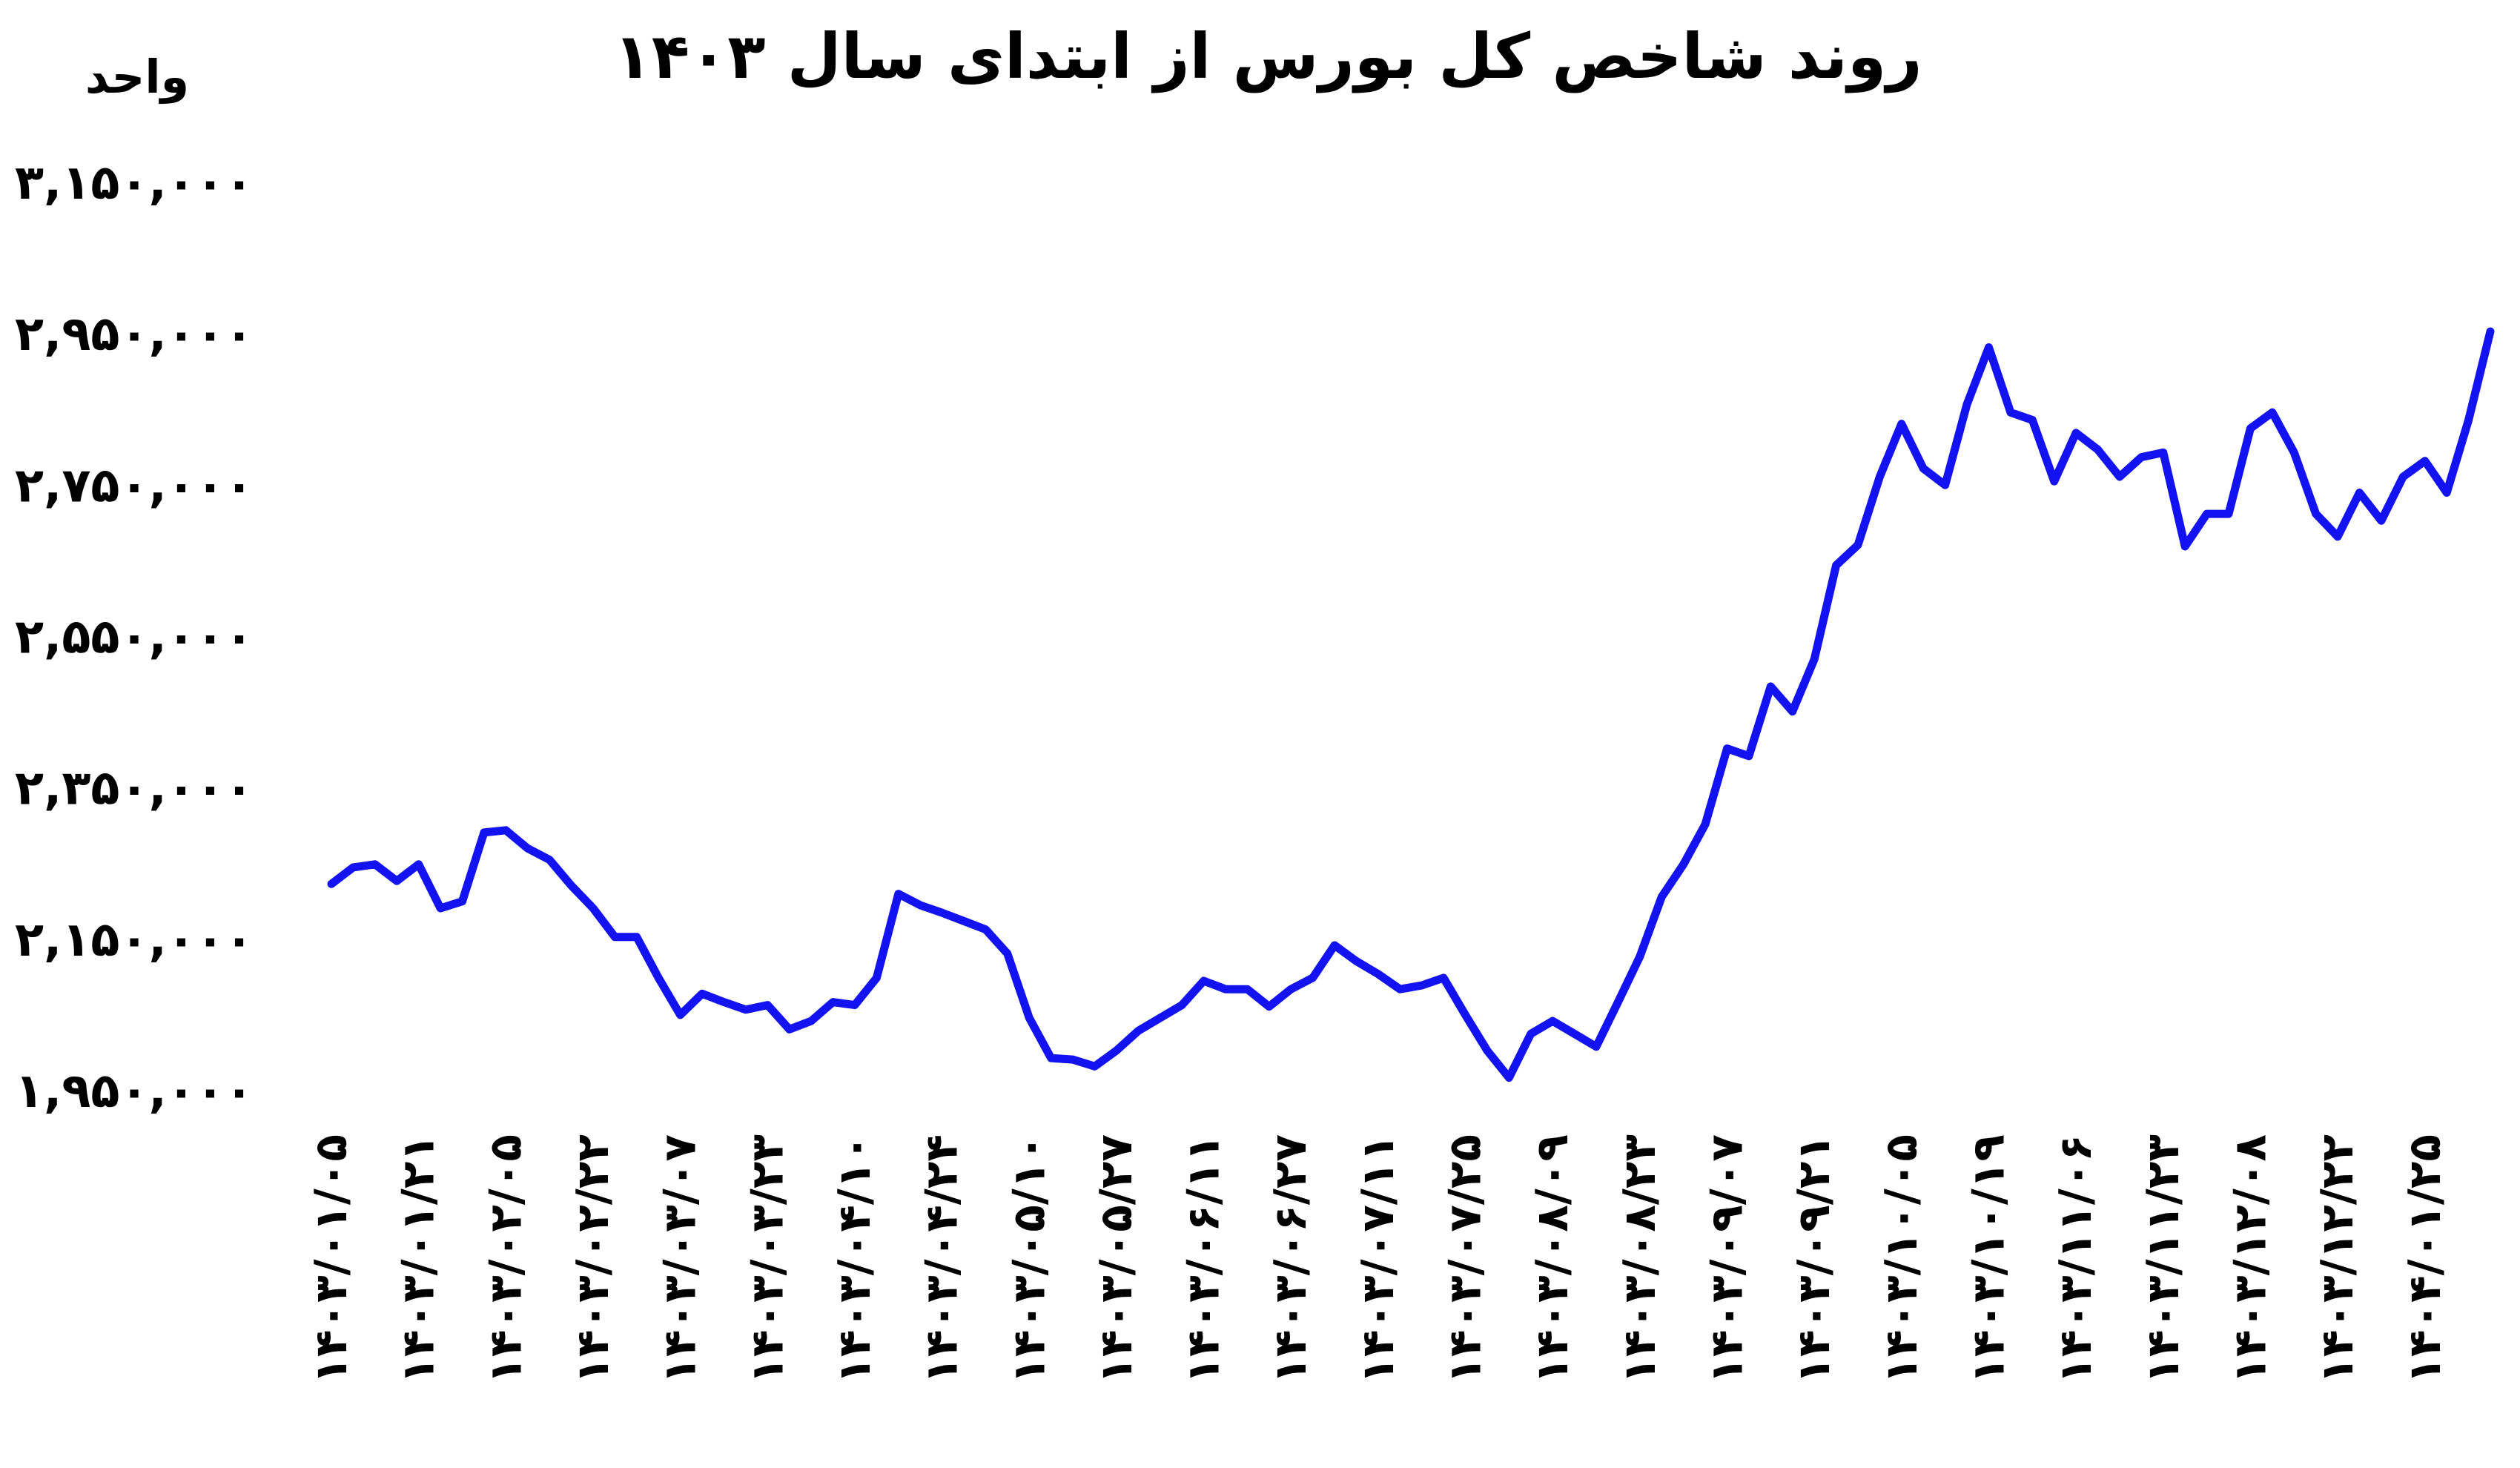  Describe the element at coordinates (942, 1259) in the screenshot. I see `x-tick-label: ۱۴۰۳/۰۴/۲۴` at that location.